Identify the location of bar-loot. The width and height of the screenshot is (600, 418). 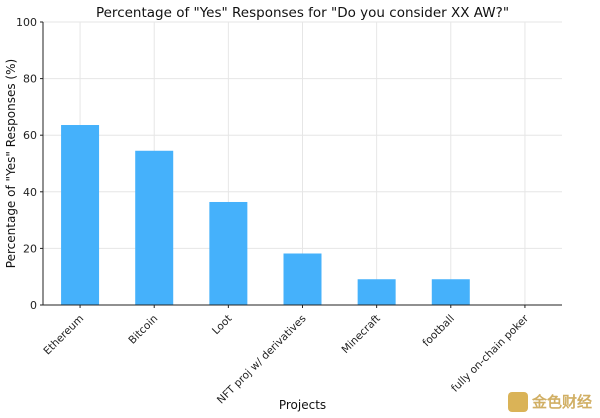
(228, 253).